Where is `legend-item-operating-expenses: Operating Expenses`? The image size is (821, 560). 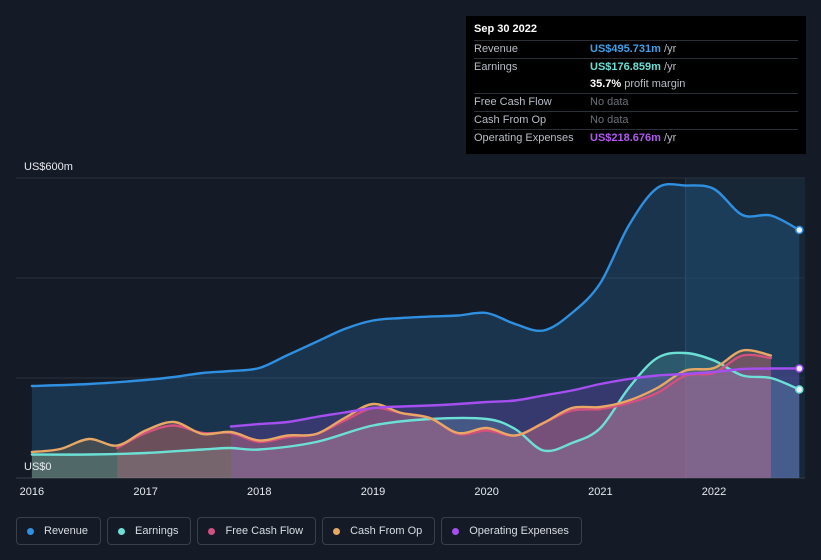
legend-item-operating-expenses: Operating Expenses is located at coordinates (511, 531).